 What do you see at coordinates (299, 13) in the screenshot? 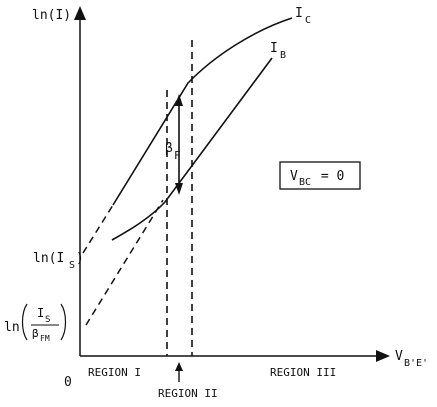
I see `ic-label-main: I` at bounding box center [299, 13].